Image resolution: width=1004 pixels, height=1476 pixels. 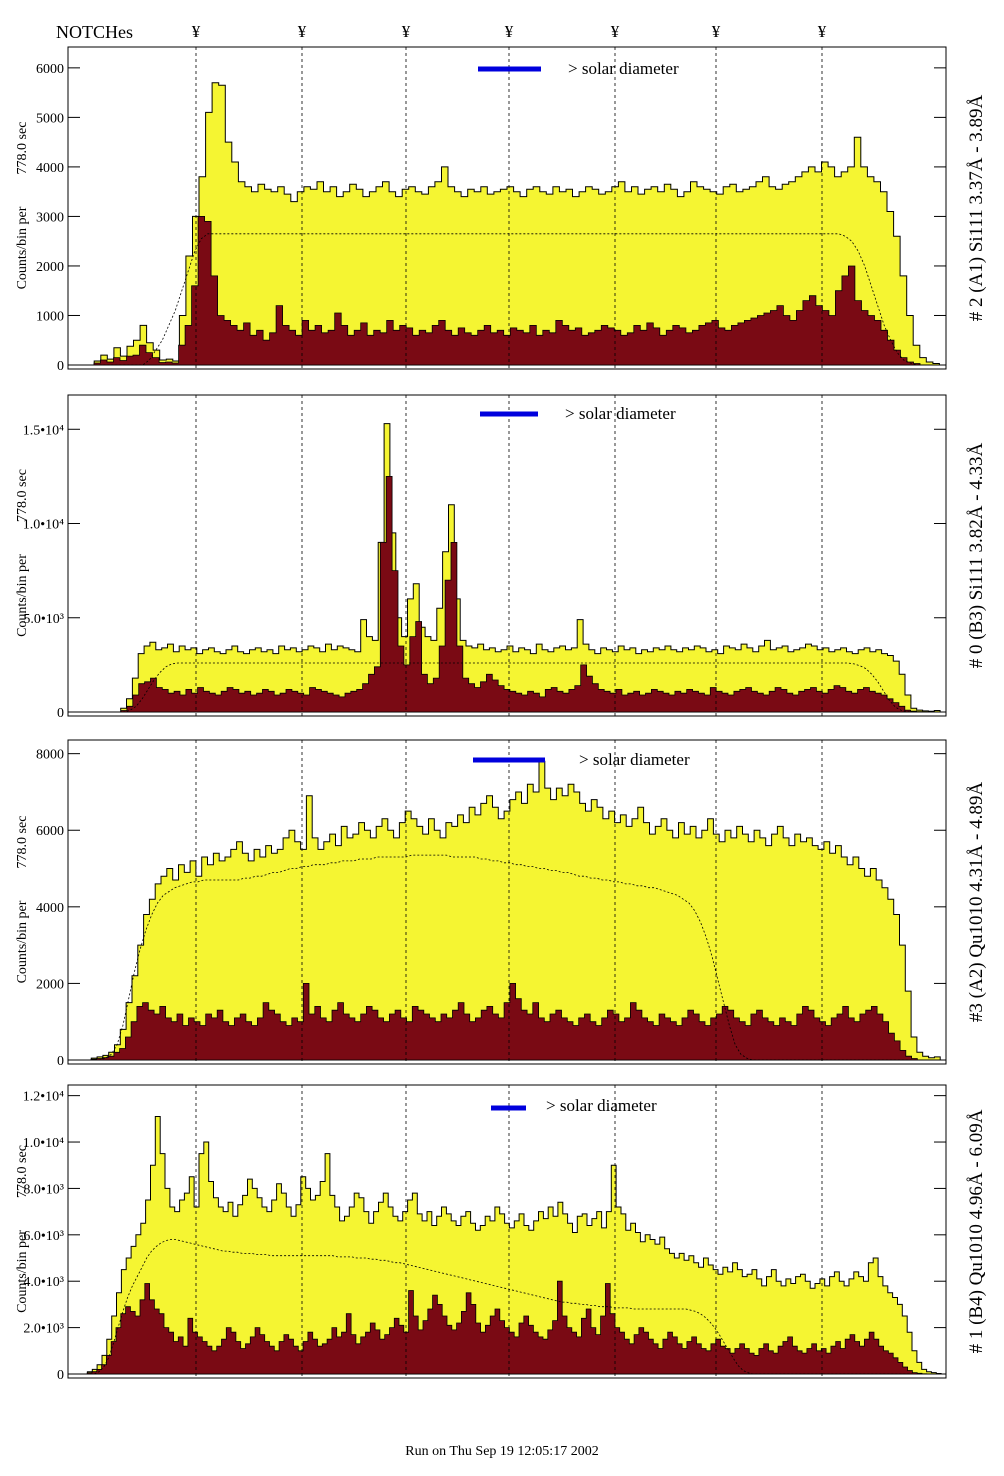 What do you see at coordinates (976, 207) in the screenshot?
I see `panel-title: # 2 (A1) Si111 3.37Å - 3.89Å` at bounding box center [976, 207].